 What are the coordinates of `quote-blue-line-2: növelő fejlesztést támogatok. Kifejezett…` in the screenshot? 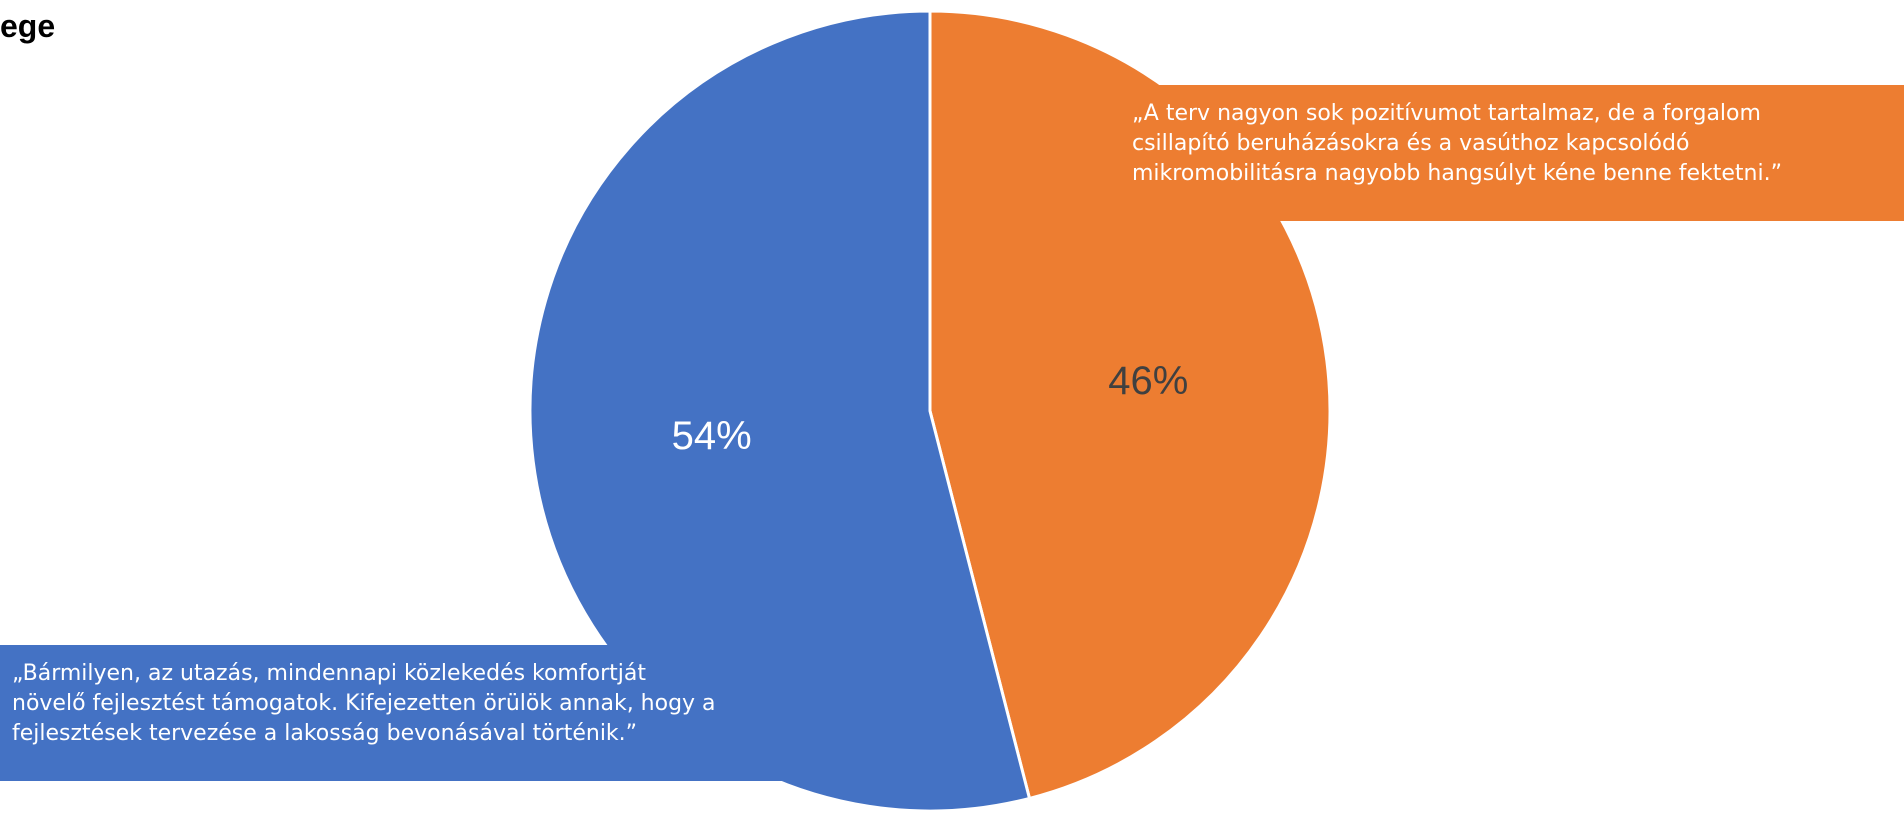 It's located at (364, 703).